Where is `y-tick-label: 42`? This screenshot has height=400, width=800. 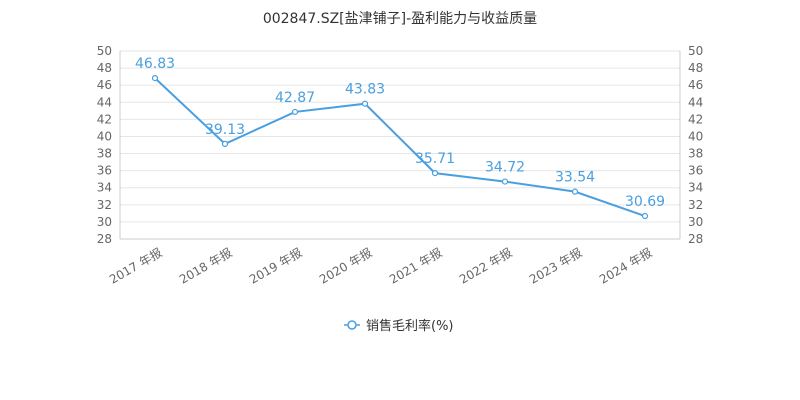 y-tick-label: 42 is located at coordinates (104, 119).